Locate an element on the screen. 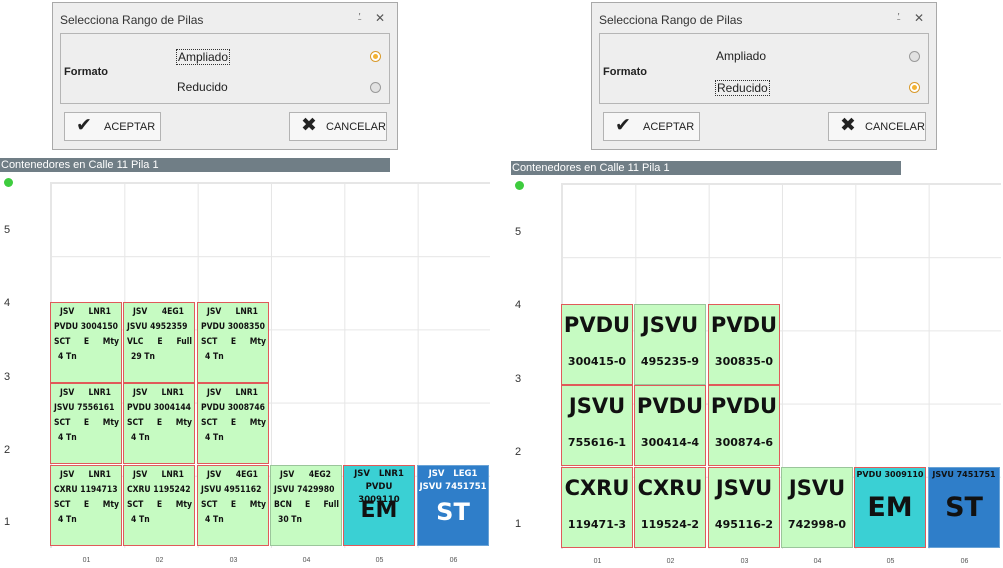 This screenshot has height=568, width=1003. container-cell: JSVU 495116-2 is located at coordinates (744, 507).